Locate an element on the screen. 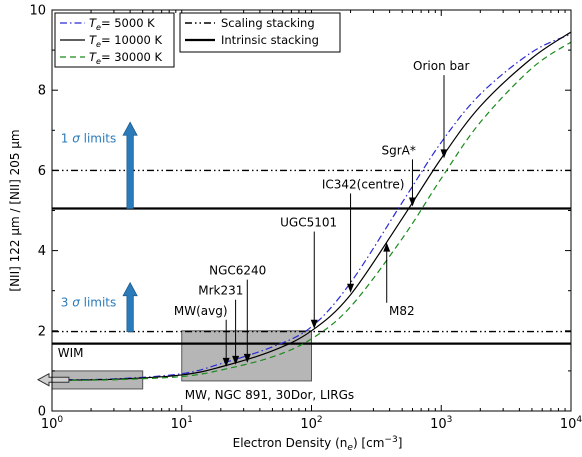  y-tick-label: 2 is located at coordinates (42, 331).